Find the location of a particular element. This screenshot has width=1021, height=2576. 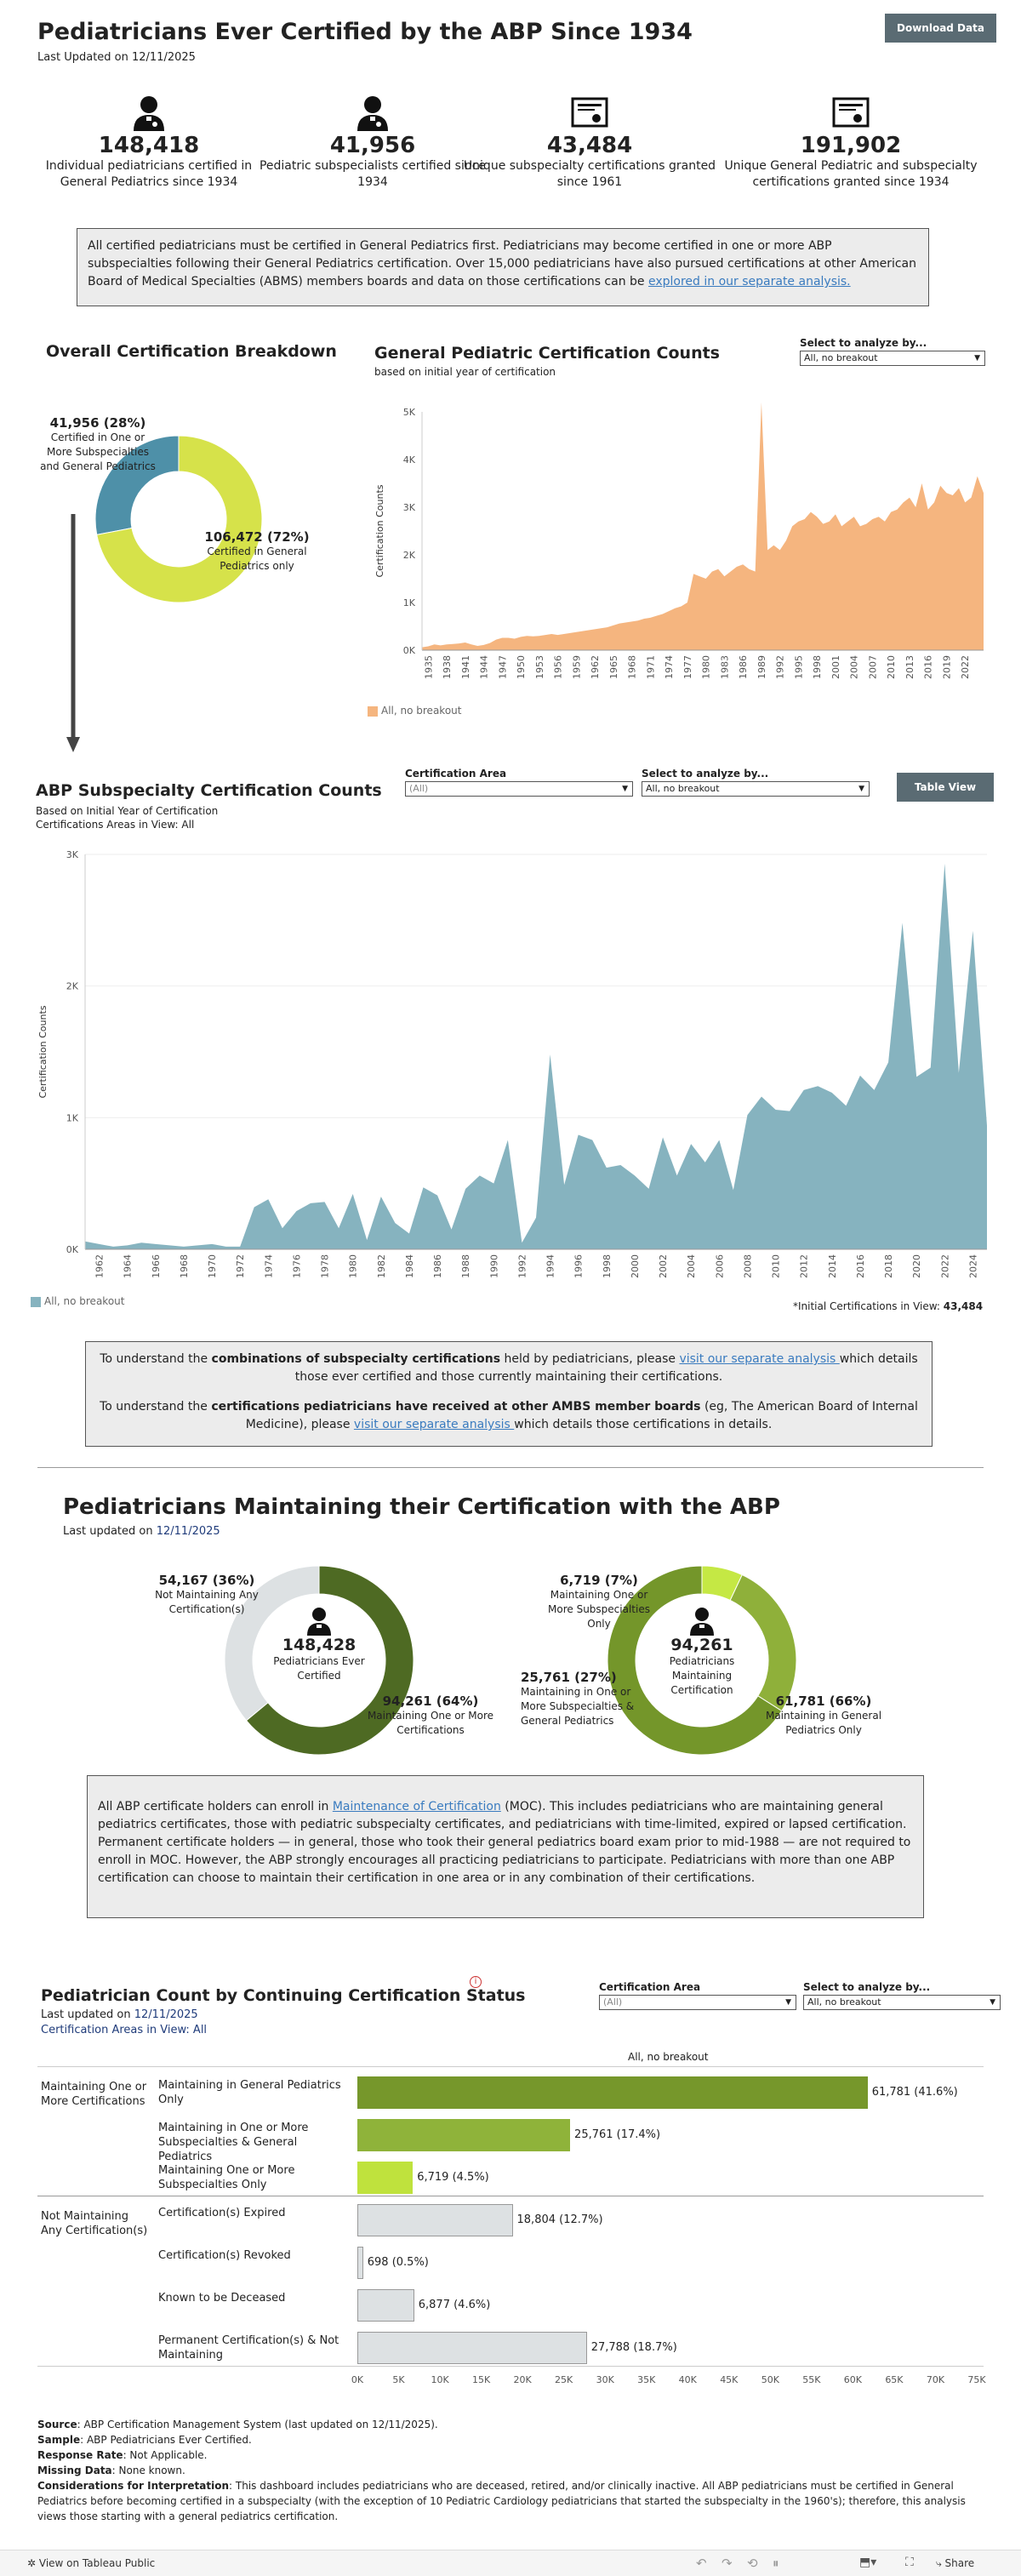

x-tick-label: 35K is located at coordinates (646, 2379).